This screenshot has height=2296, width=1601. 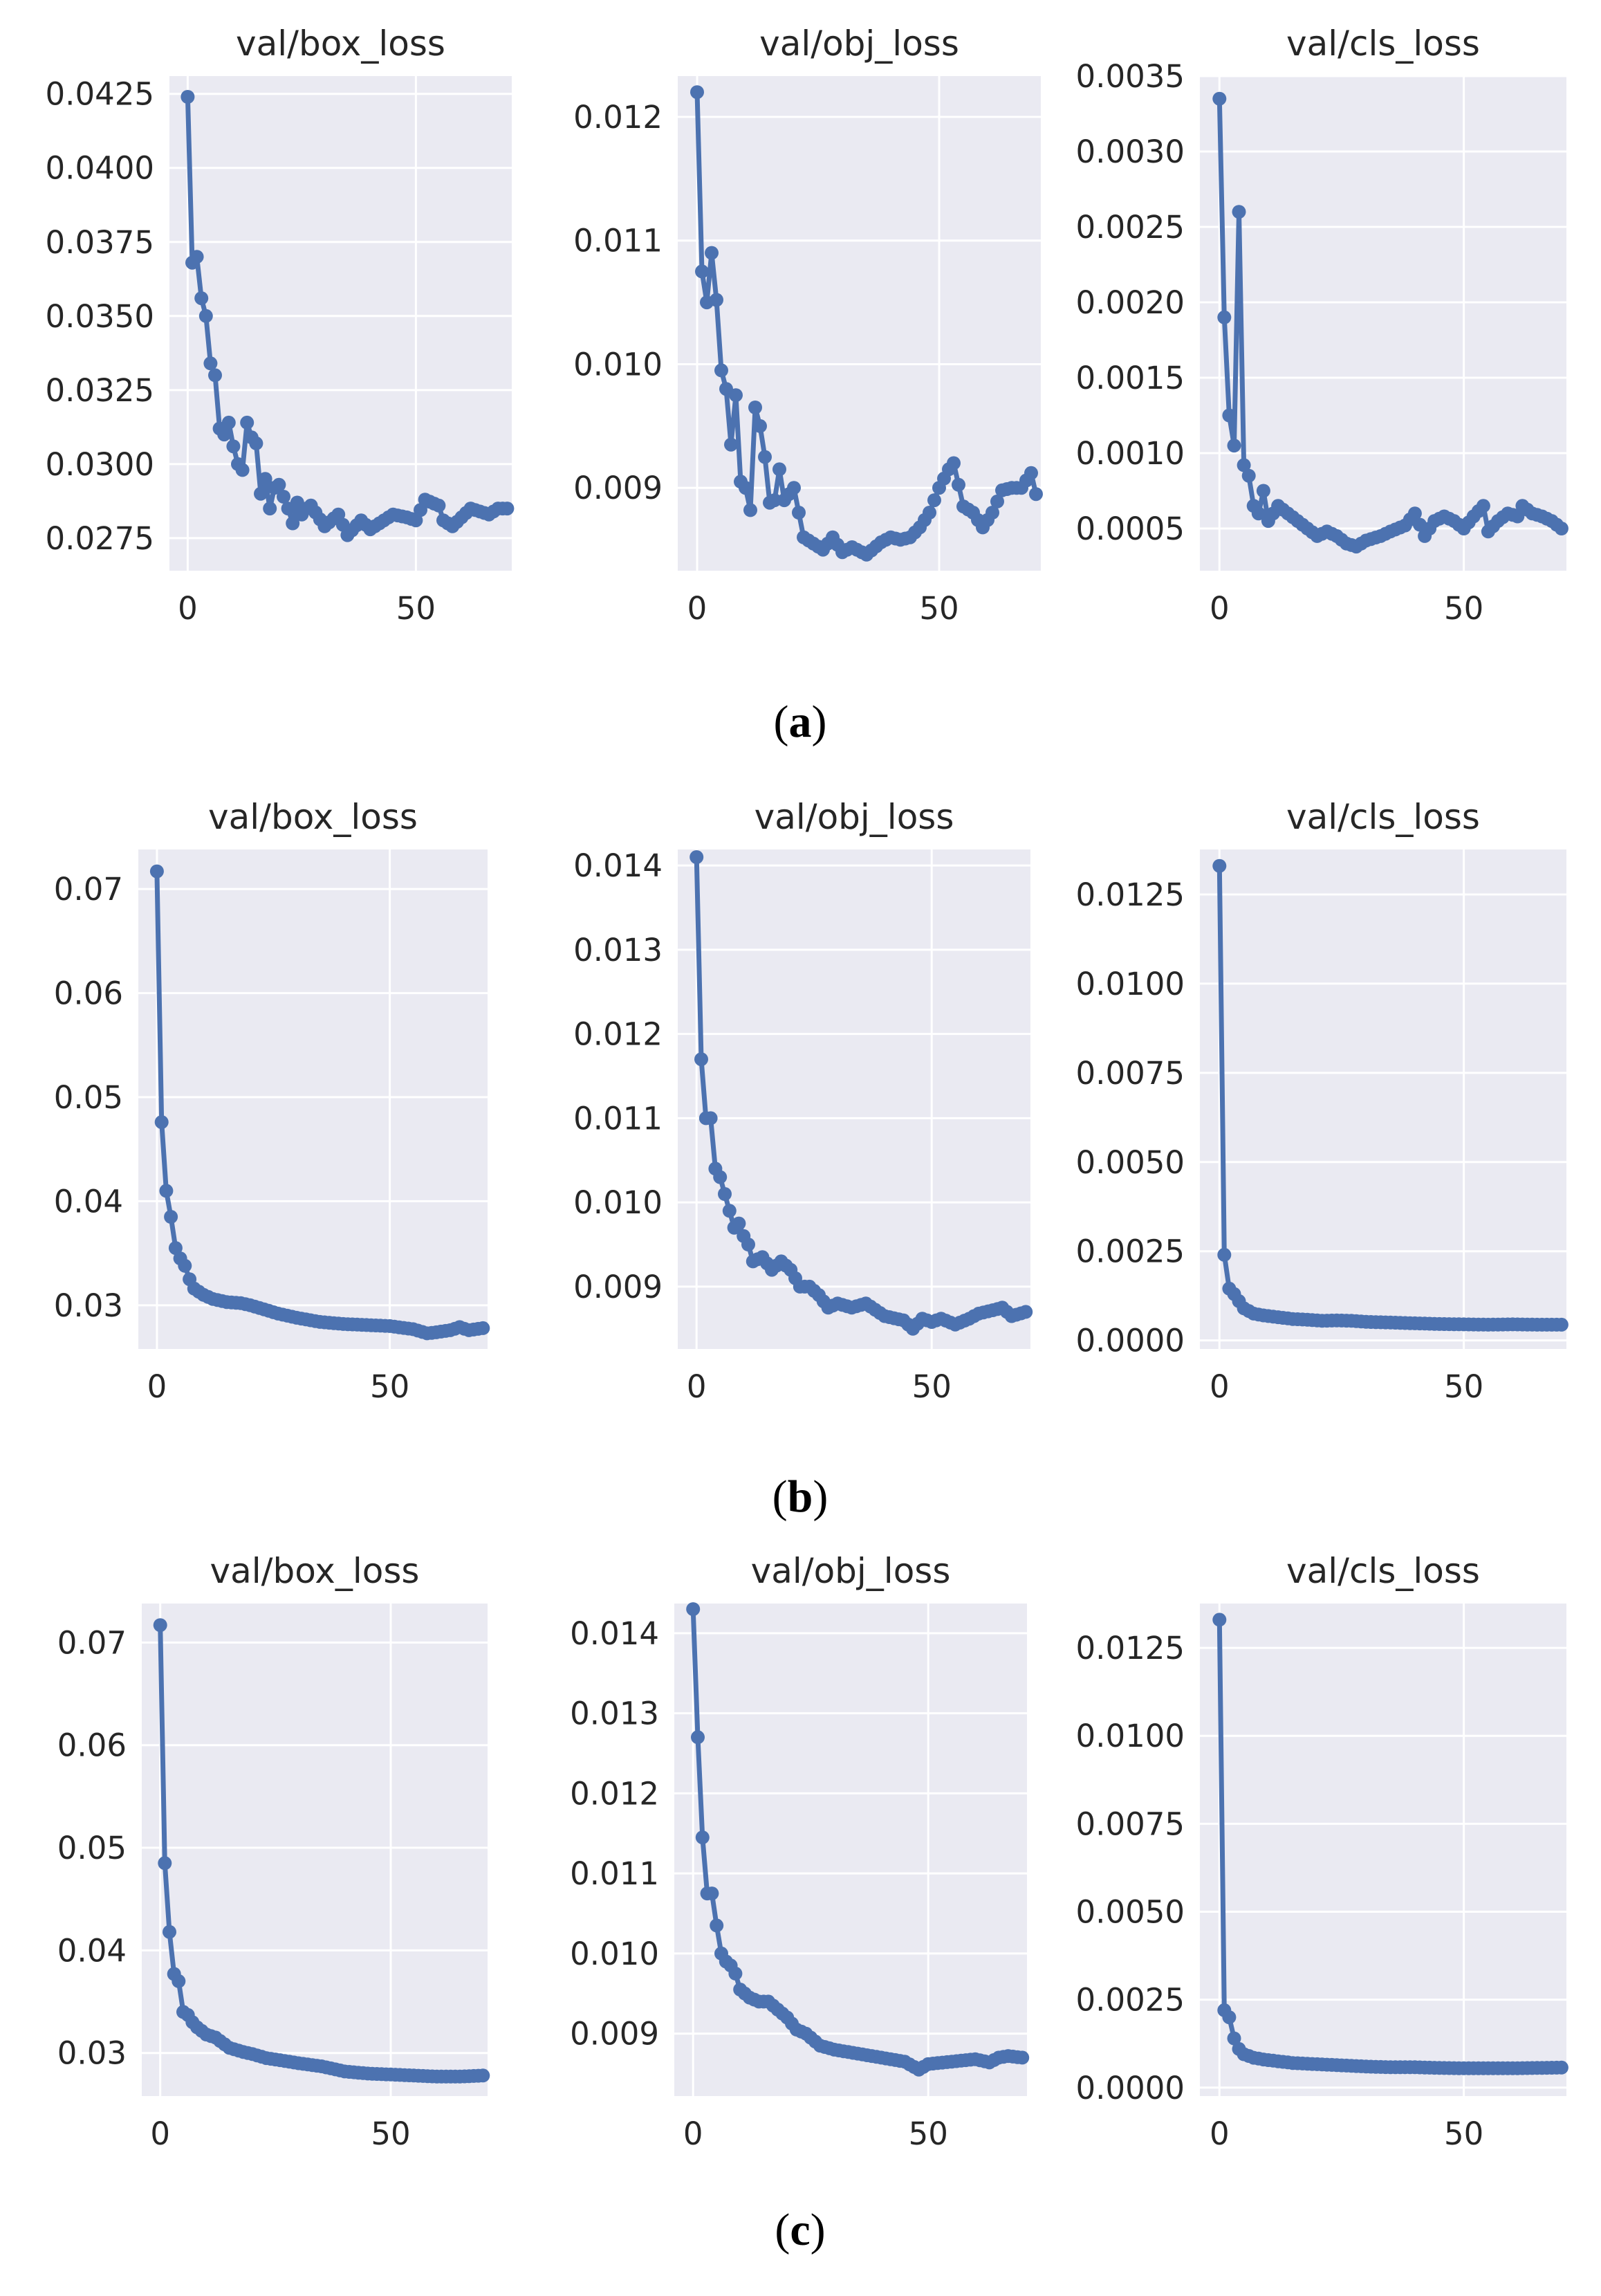 What do you see at coordinates (100, 316) in the screenshot?
I see `y-tick-label: 0.0350` at bounding box center [100, 316].